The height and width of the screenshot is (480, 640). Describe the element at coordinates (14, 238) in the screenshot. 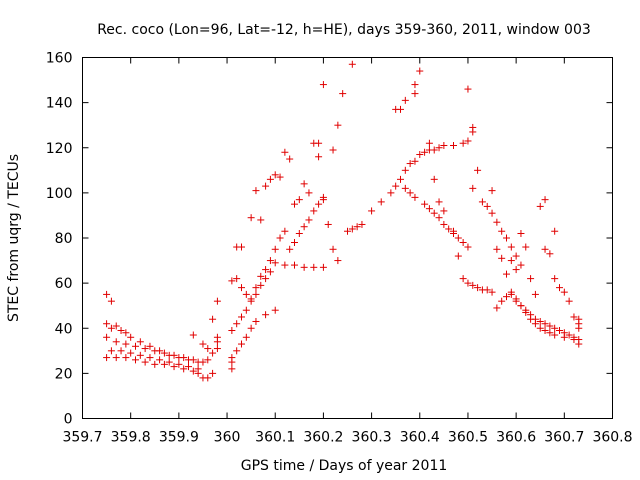

I see `y-axis-label: STEC from uqrg / TECUs` at that location.